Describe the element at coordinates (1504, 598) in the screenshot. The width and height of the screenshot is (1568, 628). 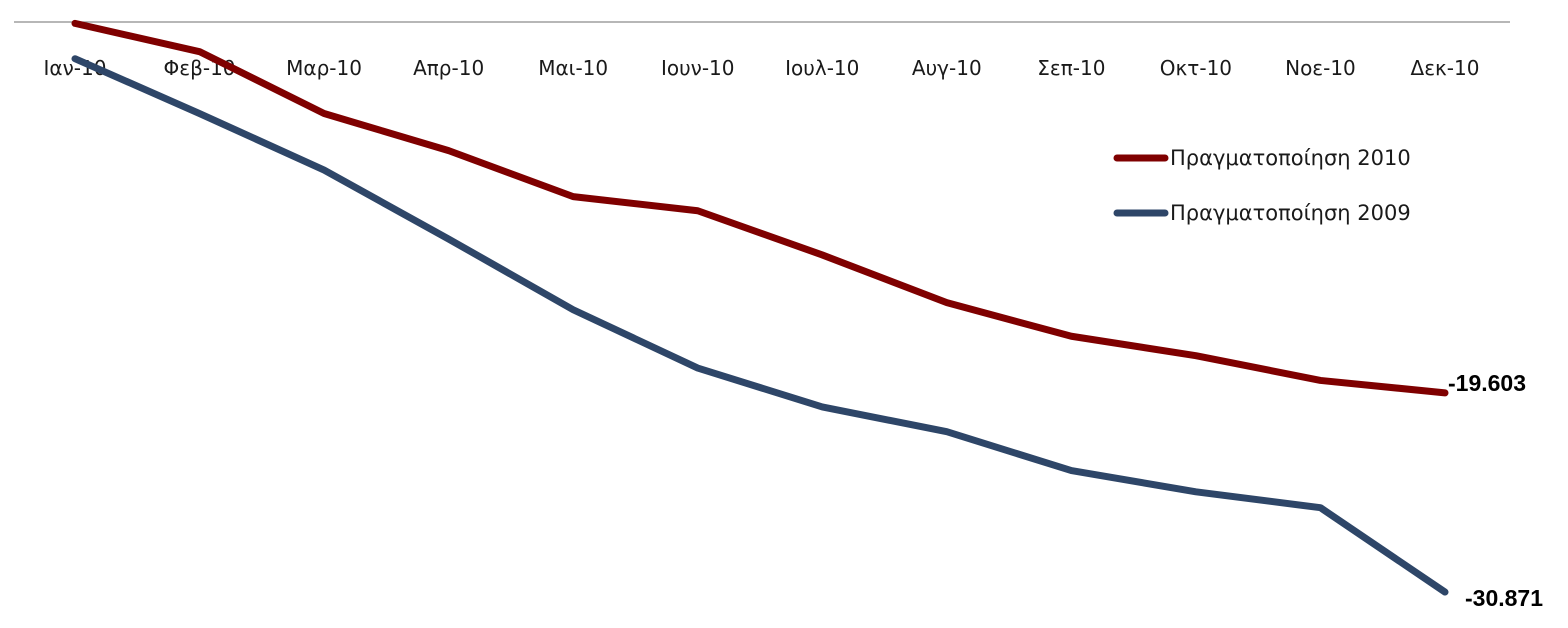
I see `end-value-label: -30.871` at that location.